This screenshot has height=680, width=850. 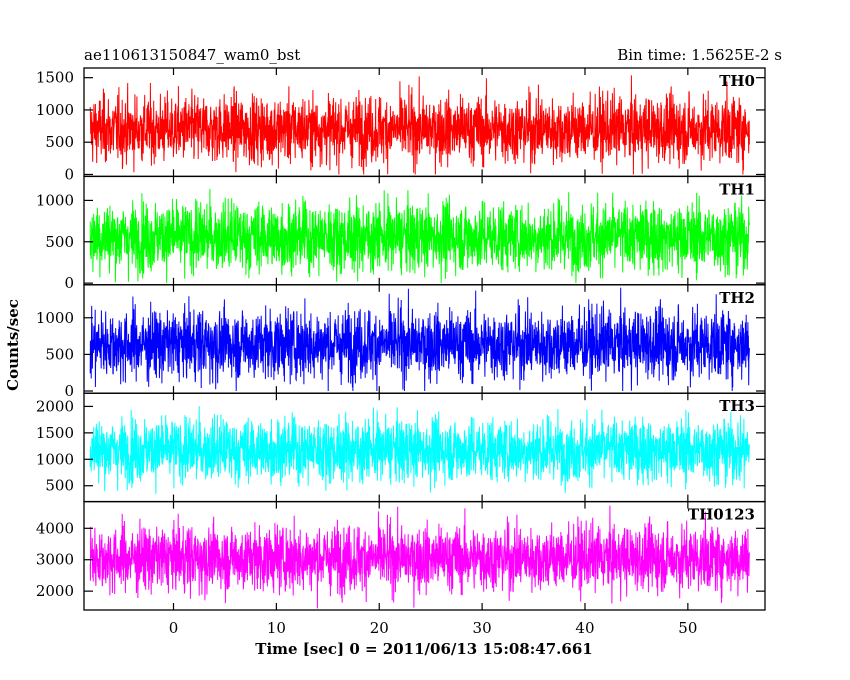 I want to click on chart-title-right: Bin time: 1.5625E-2 s, so click(x=699, y=55).